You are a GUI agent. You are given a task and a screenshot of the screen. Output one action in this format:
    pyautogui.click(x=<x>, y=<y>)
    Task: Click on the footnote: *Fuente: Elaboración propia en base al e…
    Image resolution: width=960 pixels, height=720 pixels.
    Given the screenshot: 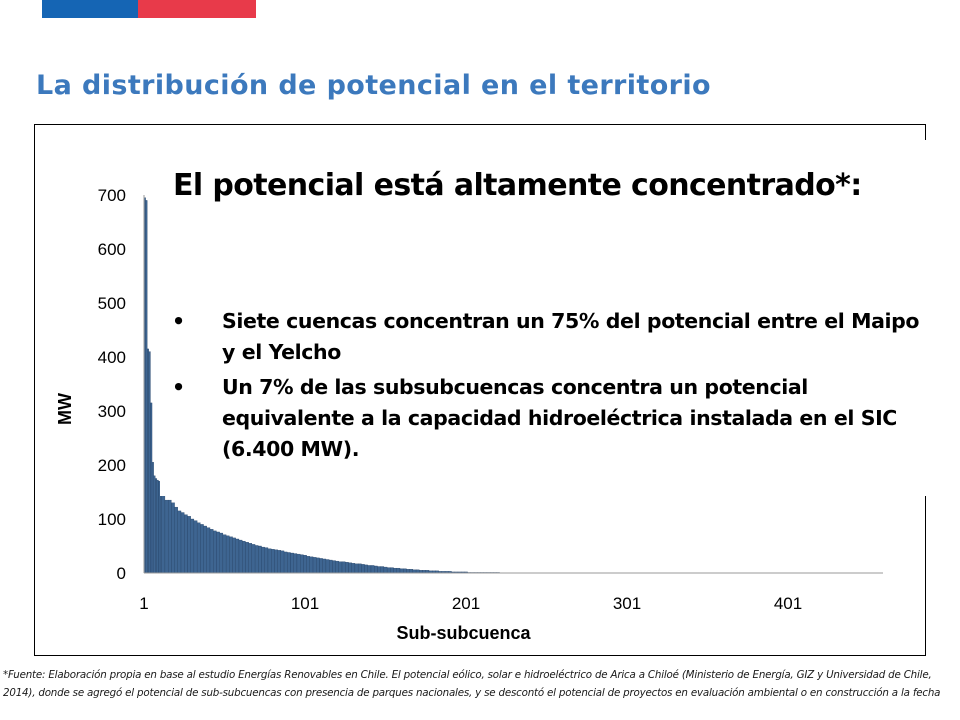 What is the action you would take?
    pyautogui.click(x=472, y=684)
    